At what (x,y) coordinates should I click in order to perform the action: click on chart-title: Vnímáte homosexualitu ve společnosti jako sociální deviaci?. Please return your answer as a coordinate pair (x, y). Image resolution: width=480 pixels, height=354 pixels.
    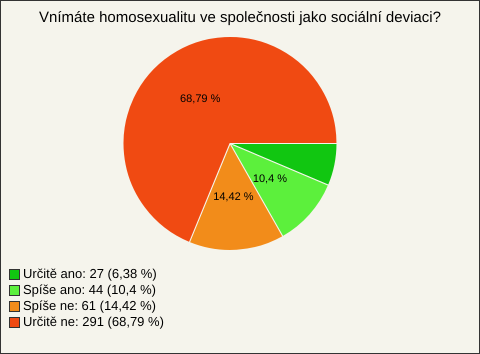
    Looking at the image, I should click on (240, 17).